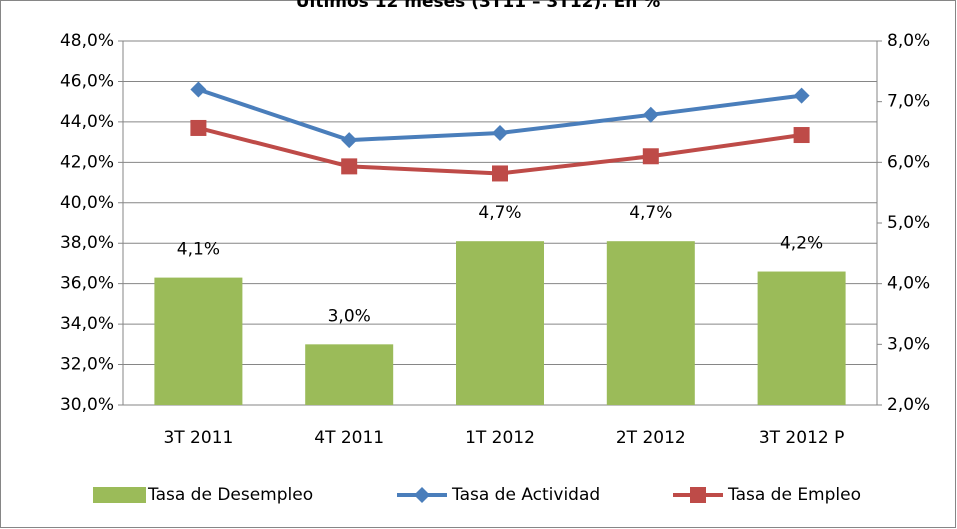 This screenshot has width=957, height=529. I want to click on y-tick-label: 36,0%, so click(87, 284).